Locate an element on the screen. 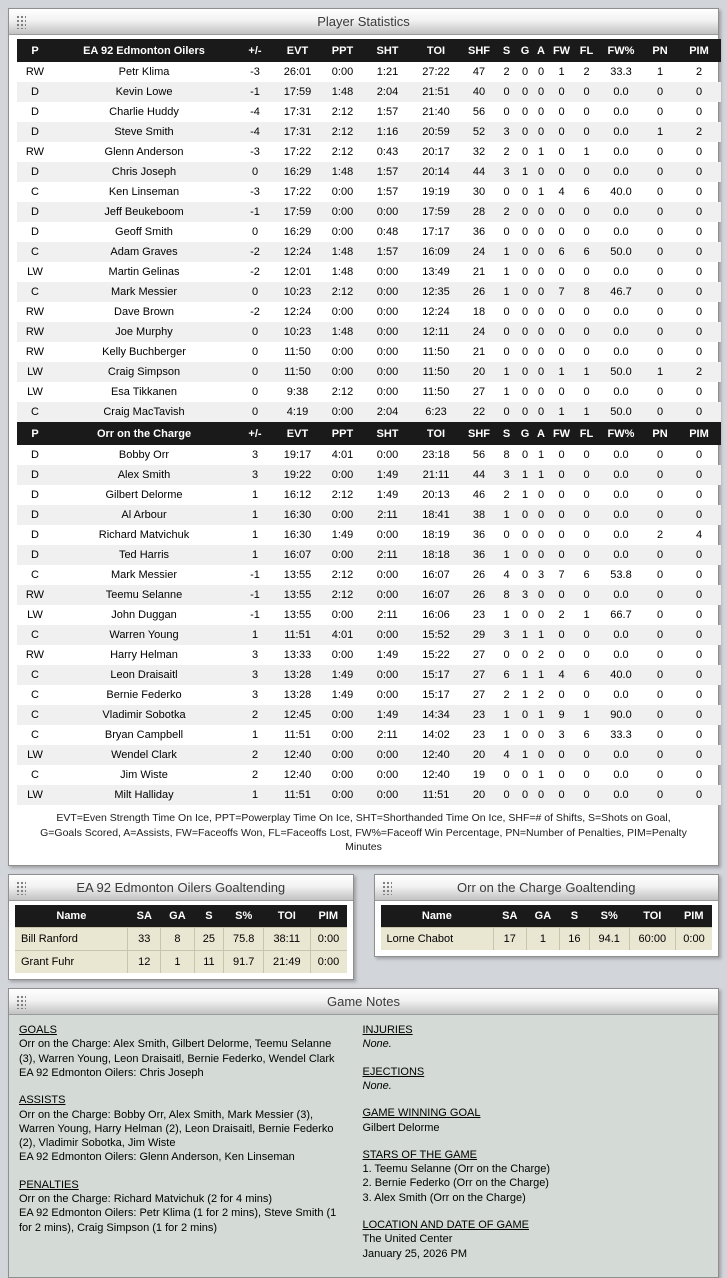  stat-cell: 11:51 is located at coordinates (297, 635).